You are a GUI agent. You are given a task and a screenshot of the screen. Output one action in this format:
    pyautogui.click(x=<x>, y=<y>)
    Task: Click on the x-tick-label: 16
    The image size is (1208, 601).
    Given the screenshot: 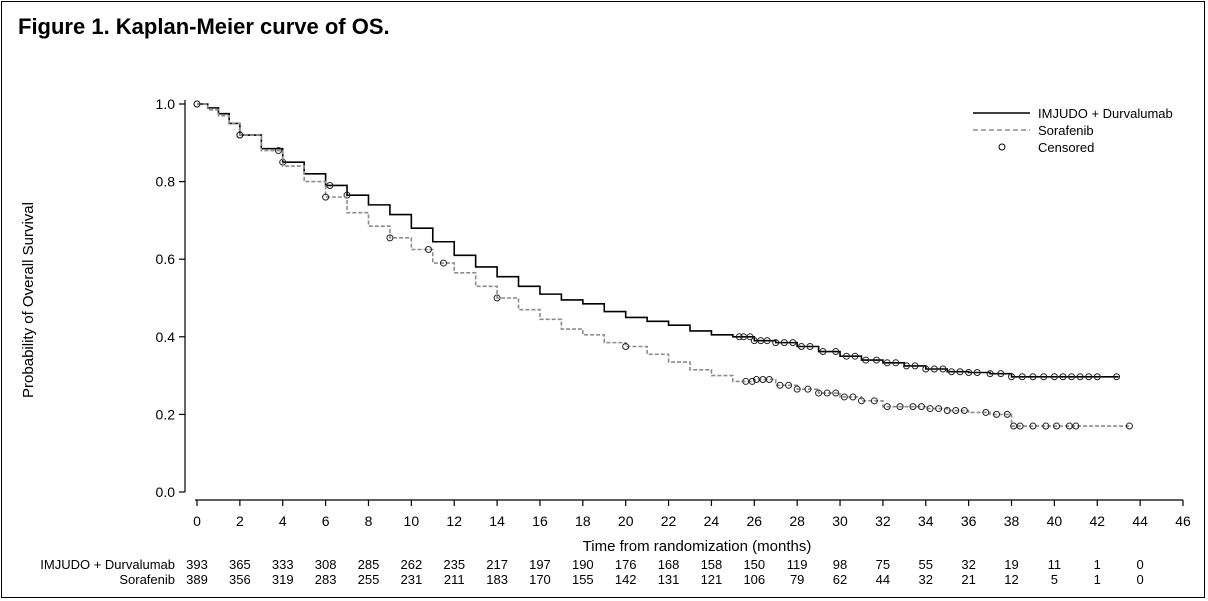 What is the action you would take?
    pyautogui.click(x=540, y=521)
    